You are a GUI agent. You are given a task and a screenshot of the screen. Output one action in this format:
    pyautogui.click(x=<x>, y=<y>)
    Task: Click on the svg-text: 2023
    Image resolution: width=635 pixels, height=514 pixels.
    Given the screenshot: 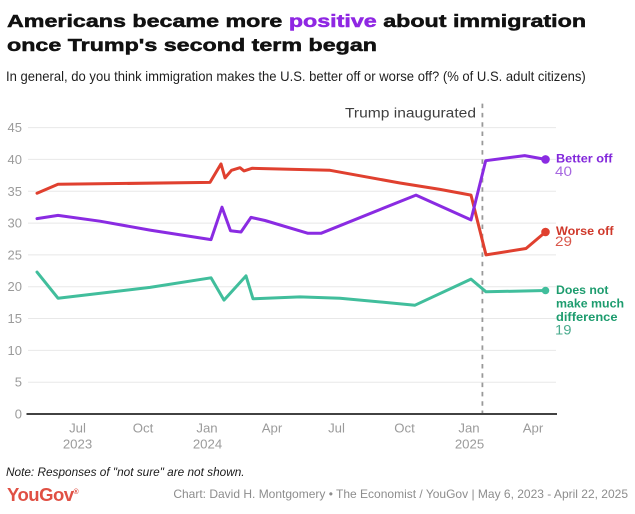 What is the action you would take?
    pyautogui.click(x=77, y=443)
    